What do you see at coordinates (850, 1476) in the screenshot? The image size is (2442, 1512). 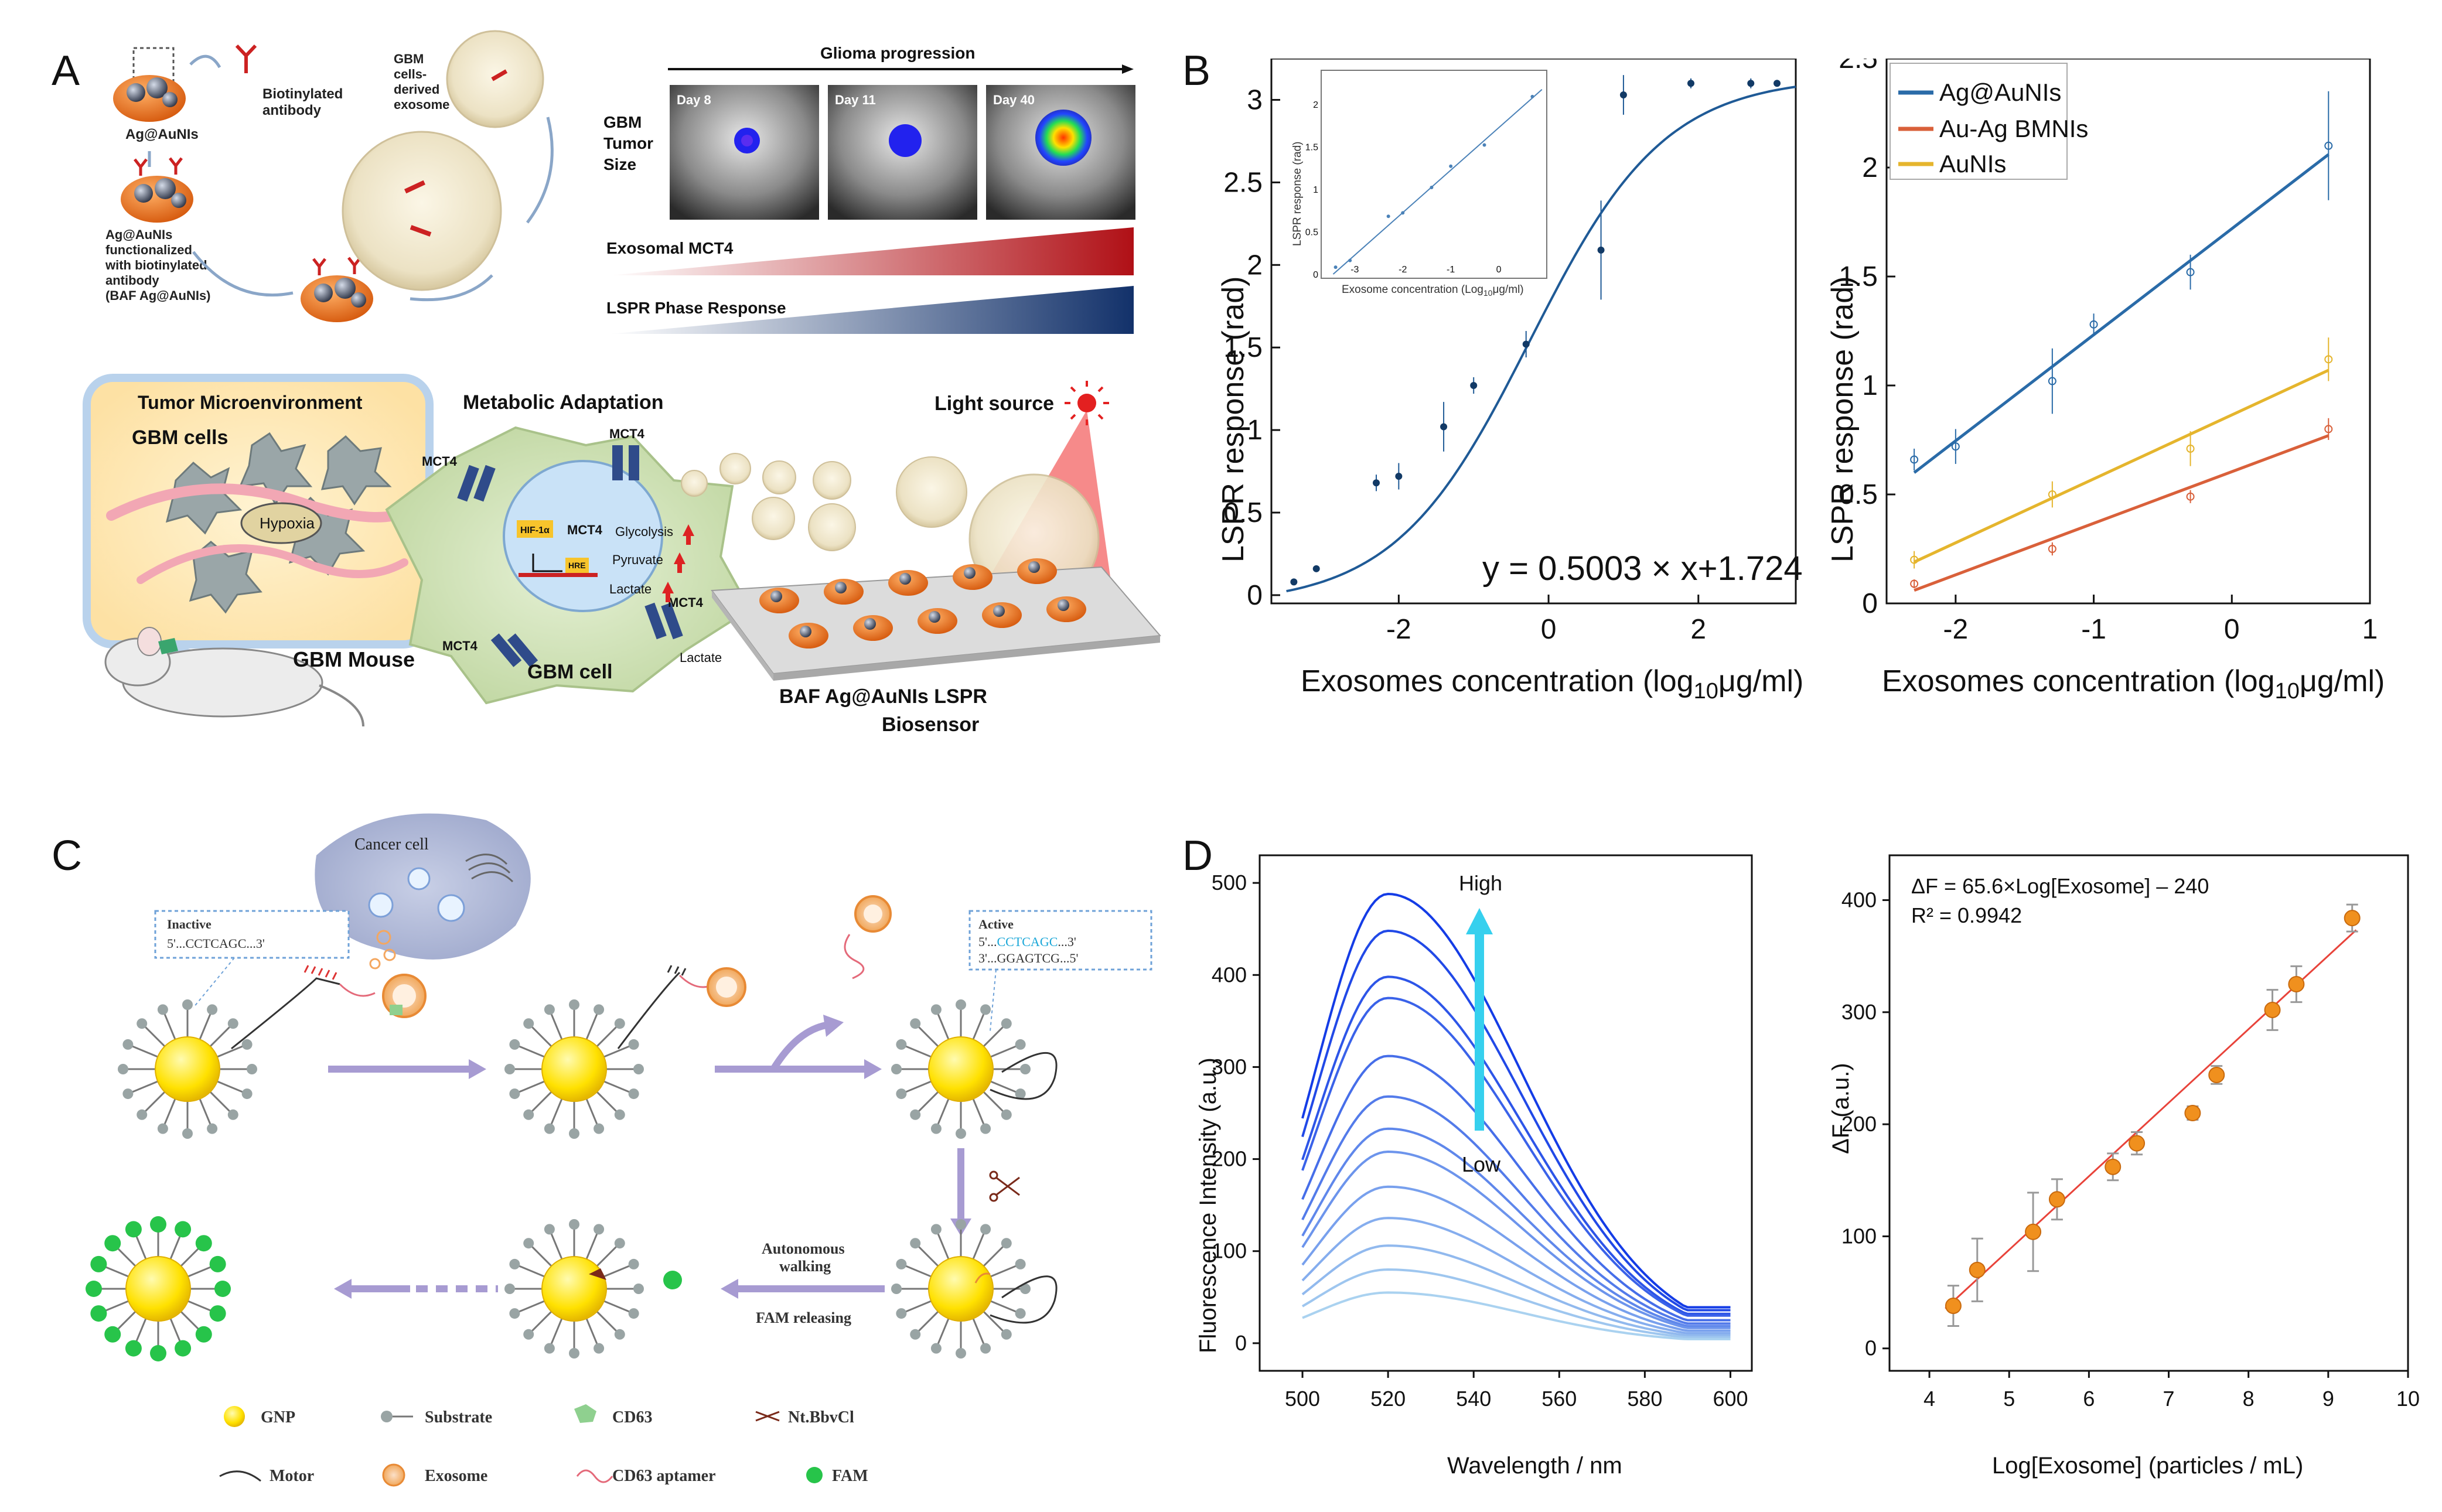 I see `legend-fam: FAM` at bounding box center [850, 1476].